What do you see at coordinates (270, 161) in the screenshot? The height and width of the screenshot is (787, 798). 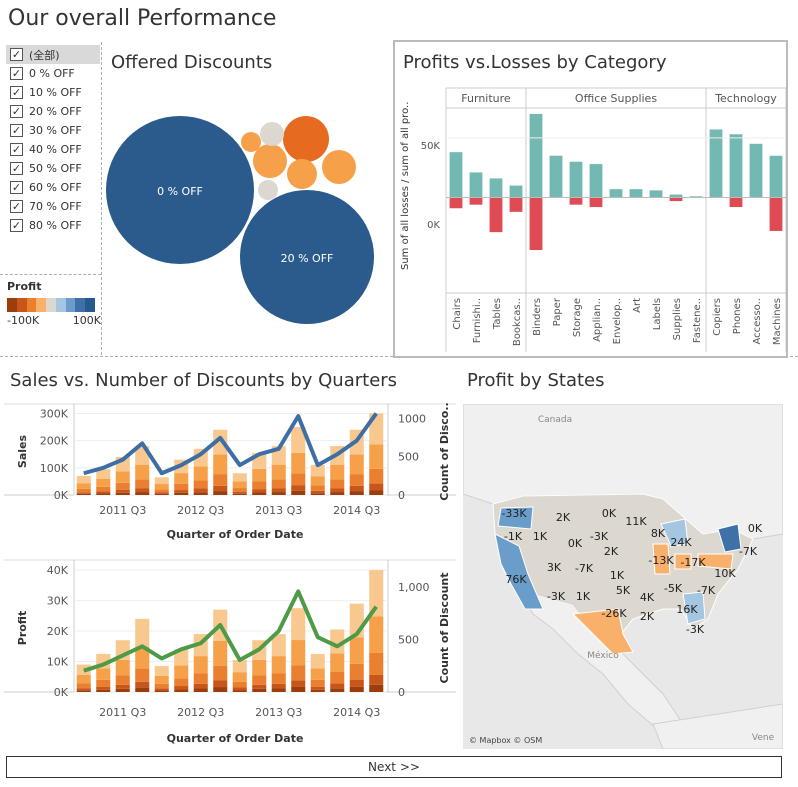 I see `bubble-40-off` at bounding box center [270, 161].